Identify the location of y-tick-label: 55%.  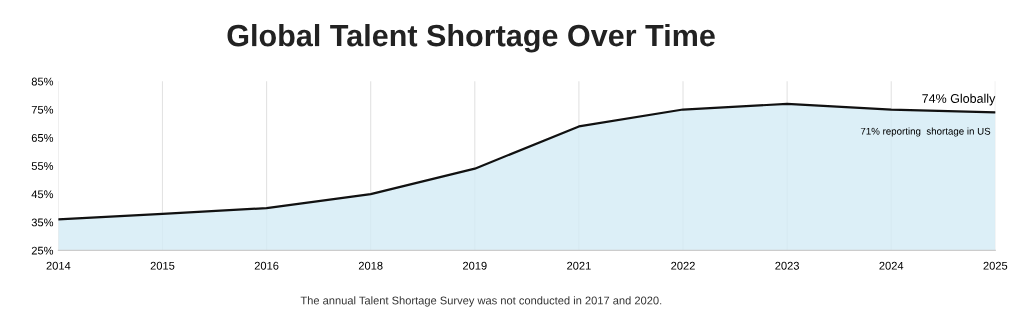
(42, 166).